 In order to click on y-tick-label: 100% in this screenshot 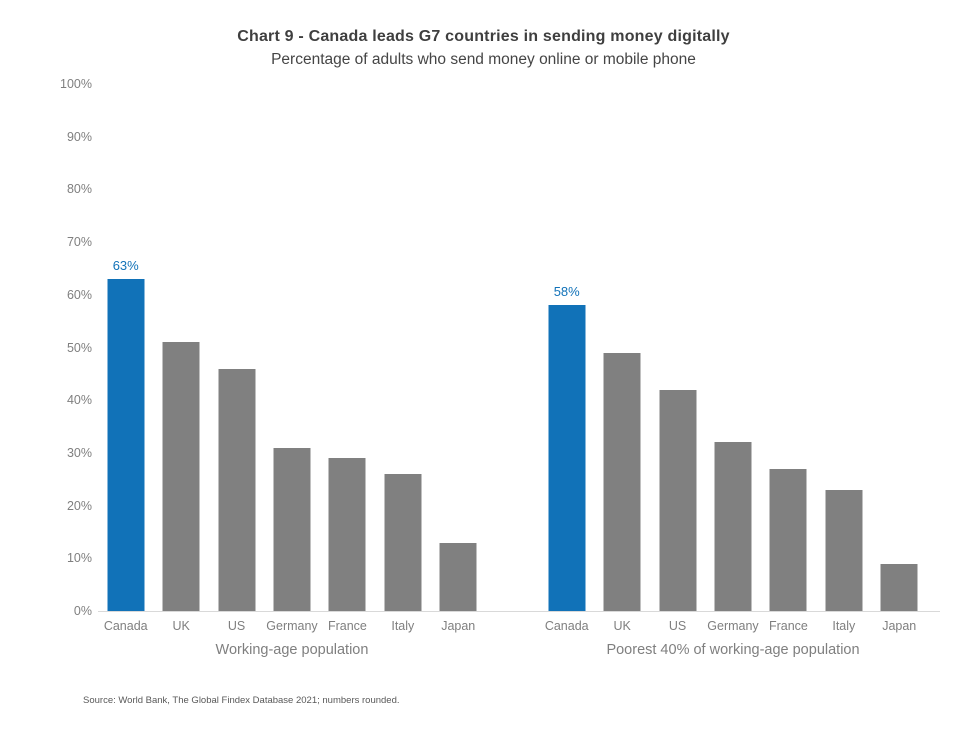, I will do `click(76, 84)`.